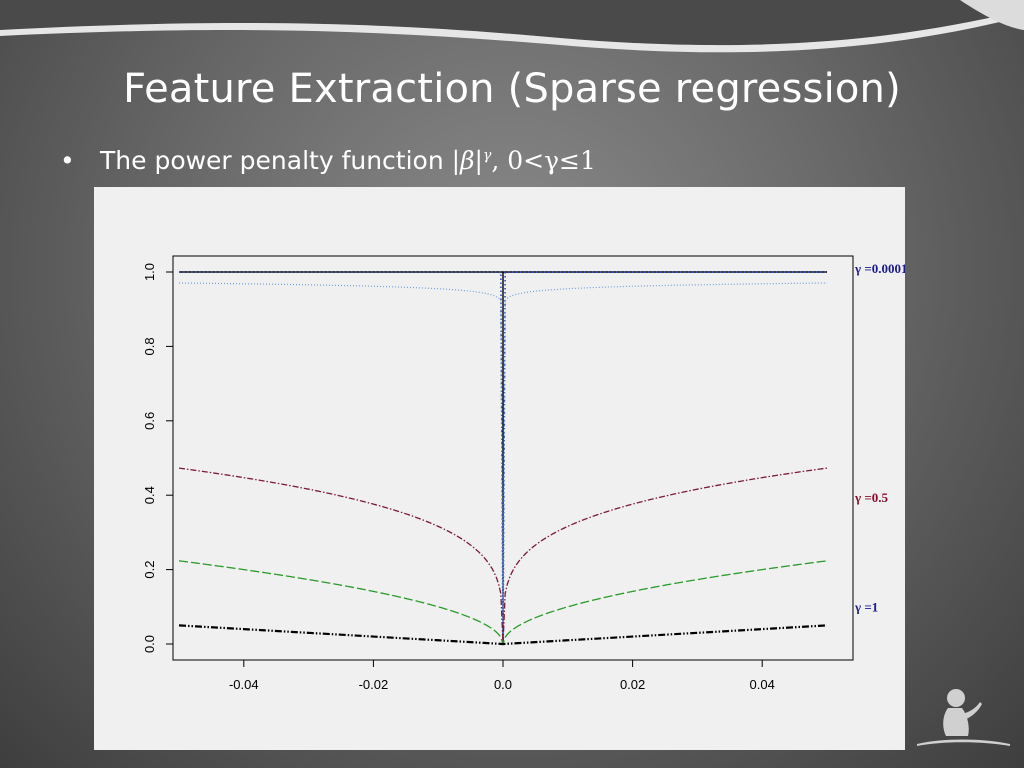 The image size is (1024, 768). Describe the element at coordinates (487, 155) in the screenshot. I see `bullet-math-exponent: γ` at that location.